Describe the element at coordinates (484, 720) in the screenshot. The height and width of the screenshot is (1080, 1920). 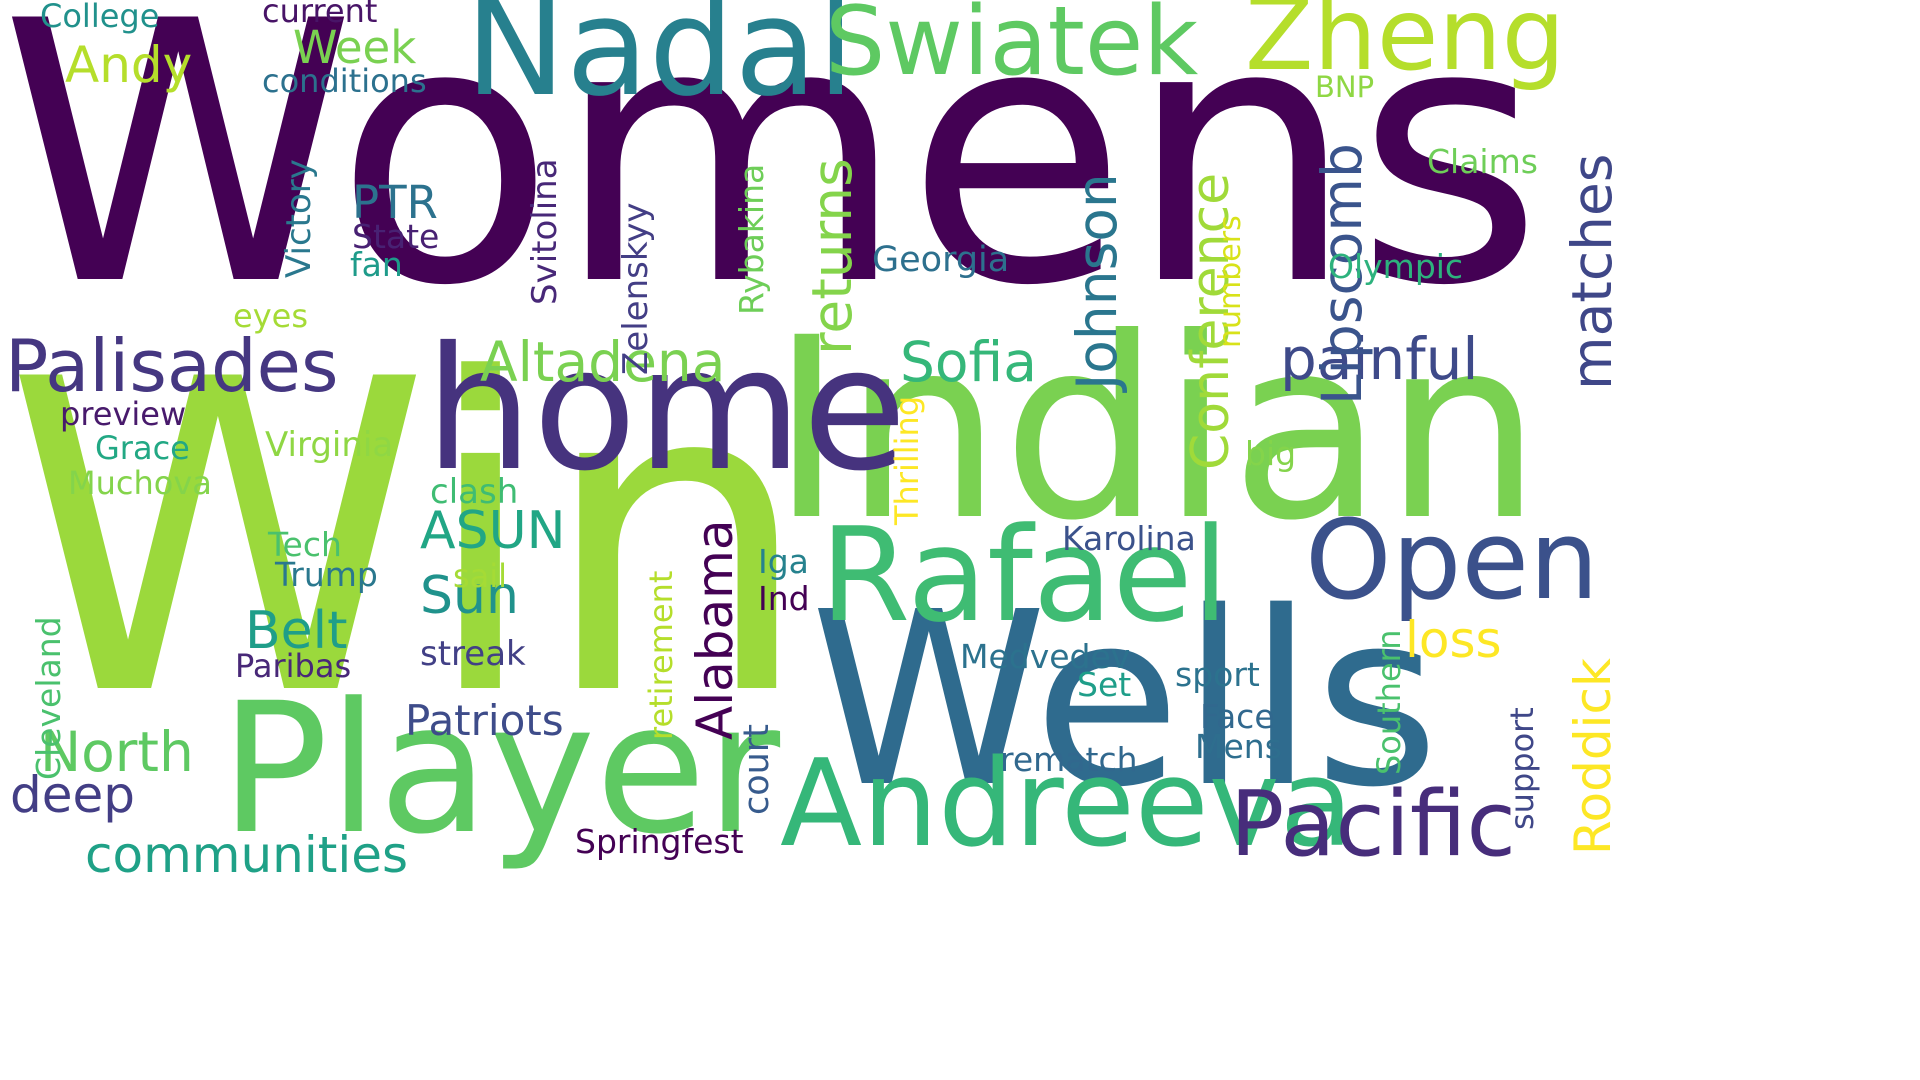
I see `word-patriots: Patriots` at that location.